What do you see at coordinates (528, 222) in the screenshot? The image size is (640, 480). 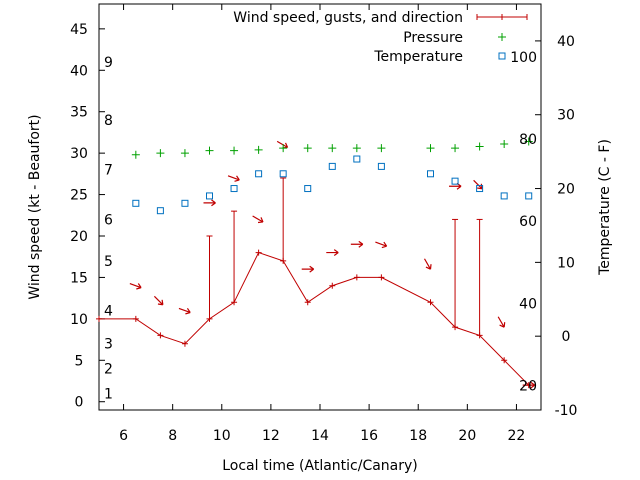 I see `fahrenheit-label: 60` at bounding box center [528, 222].